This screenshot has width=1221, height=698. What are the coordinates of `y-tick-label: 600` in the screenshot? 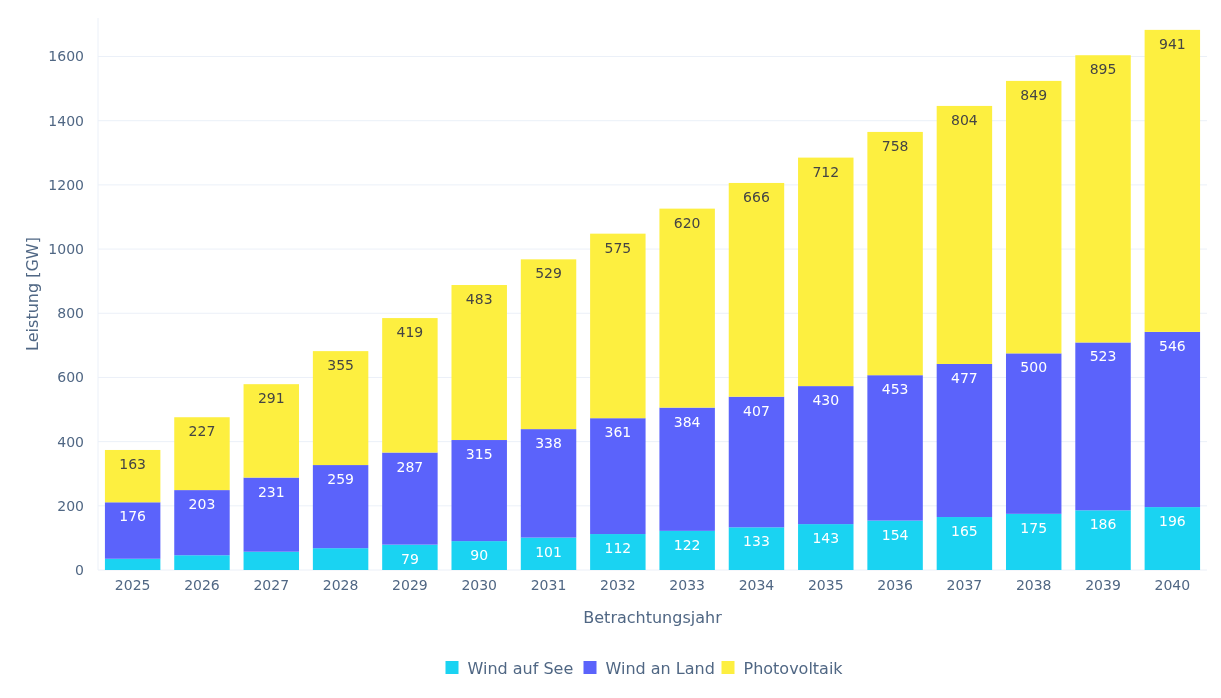 It's located at (70, 377).